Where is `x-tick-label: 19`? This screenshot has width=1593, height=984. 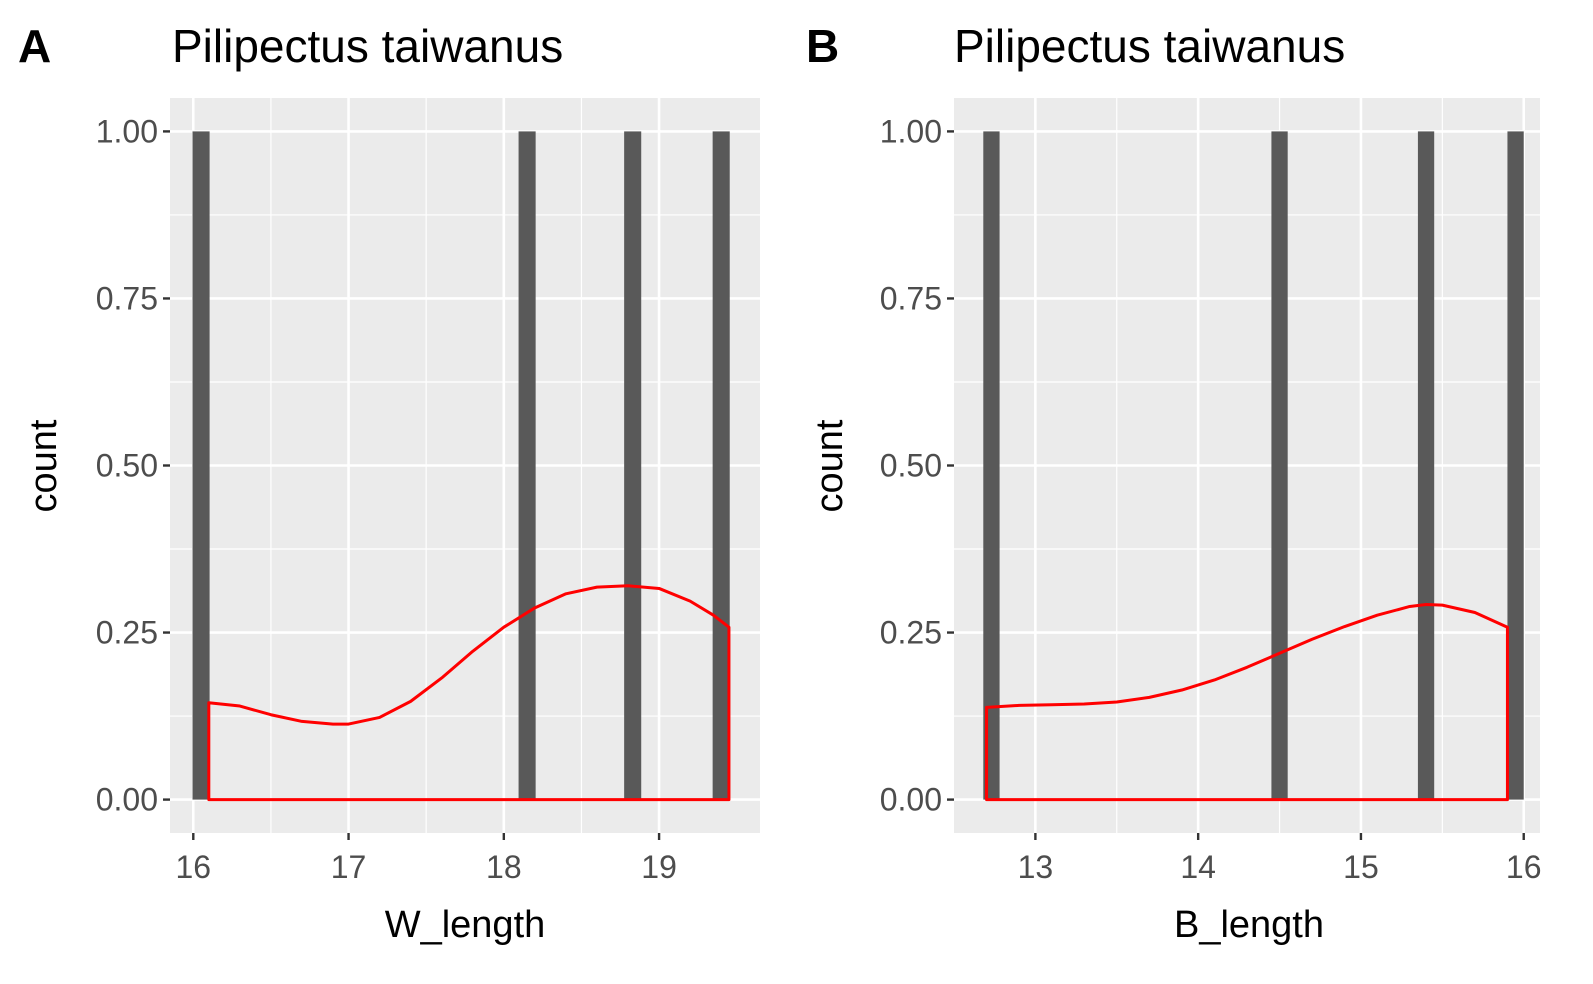 x-tick-label: 19 is located at coordinates (659, 867).